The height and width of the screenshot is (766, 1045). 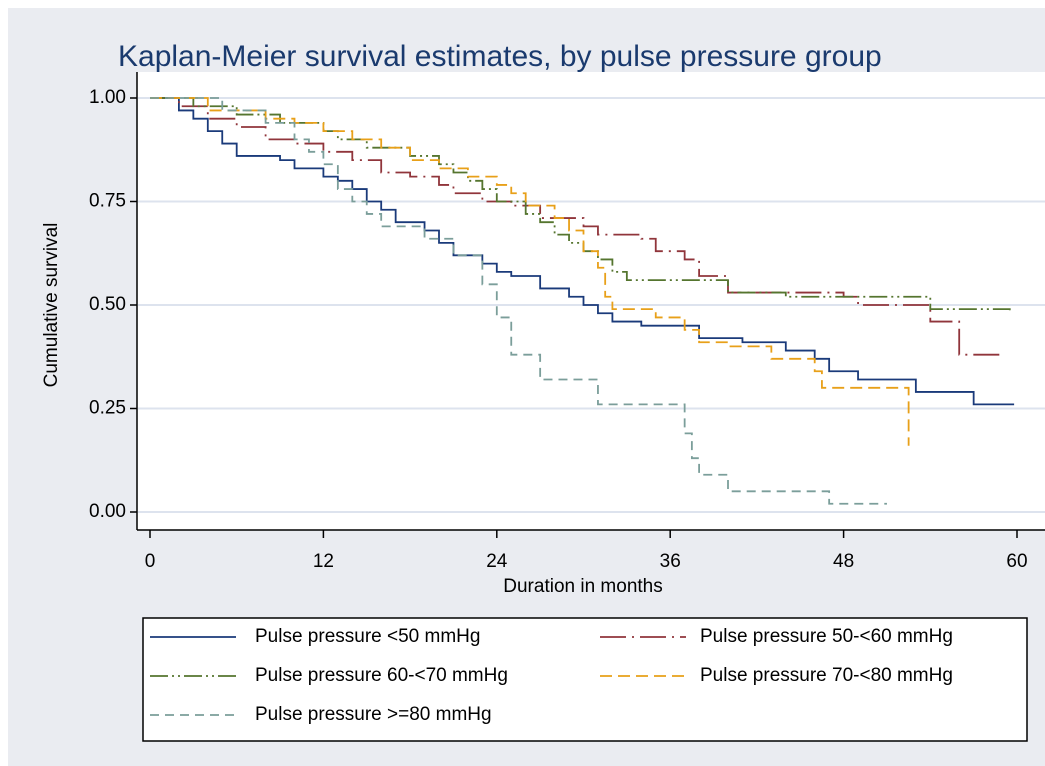 I want to click on x-tick-label: 60, so click(x=1016, y=561).